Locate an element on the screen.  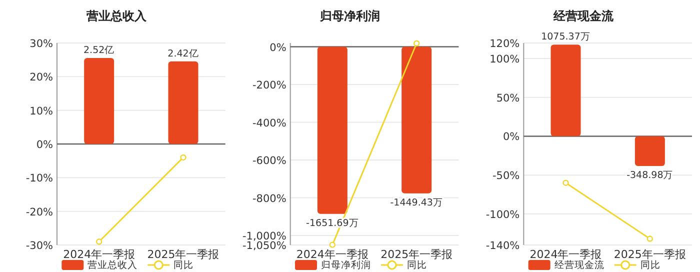
y-tick-label: -30% is located at coordinates (40, 246).